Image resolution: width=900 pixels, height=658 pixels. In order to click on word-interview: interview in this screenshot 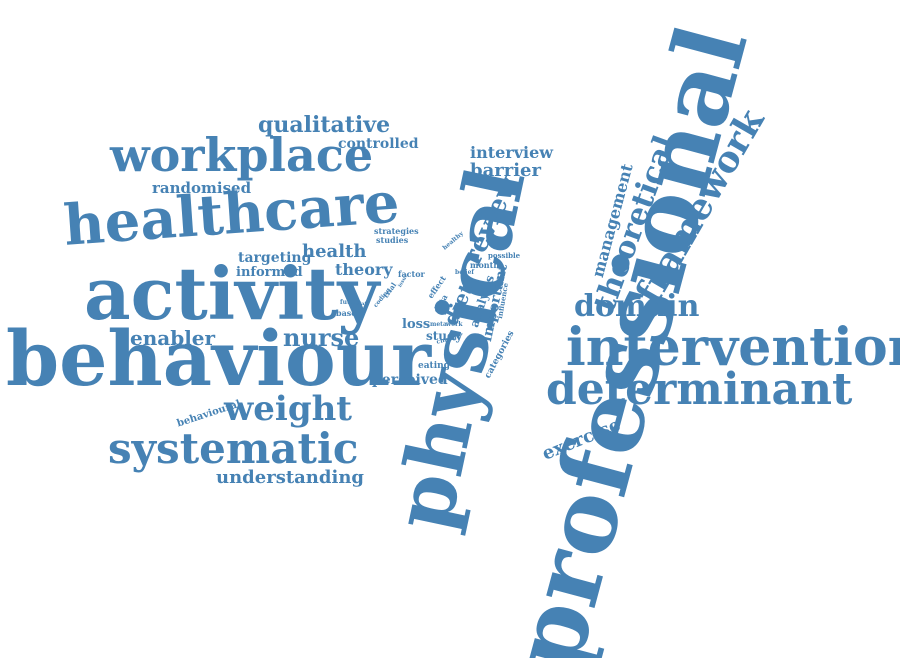, I will do `click(512, 152)`.